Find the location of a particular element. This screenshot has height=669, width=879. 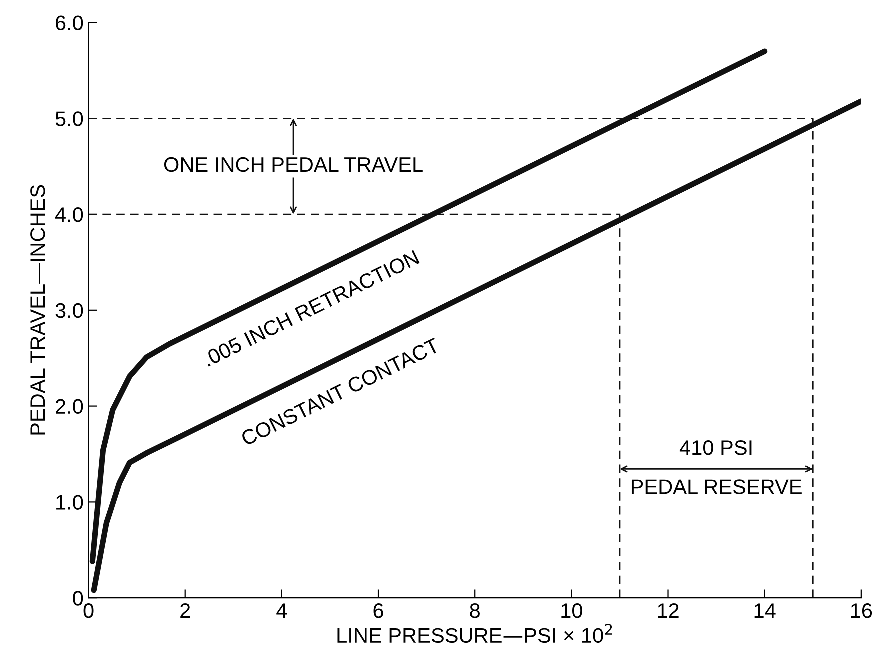

x-tick-label: 4 is located at coordinates (282, 611).